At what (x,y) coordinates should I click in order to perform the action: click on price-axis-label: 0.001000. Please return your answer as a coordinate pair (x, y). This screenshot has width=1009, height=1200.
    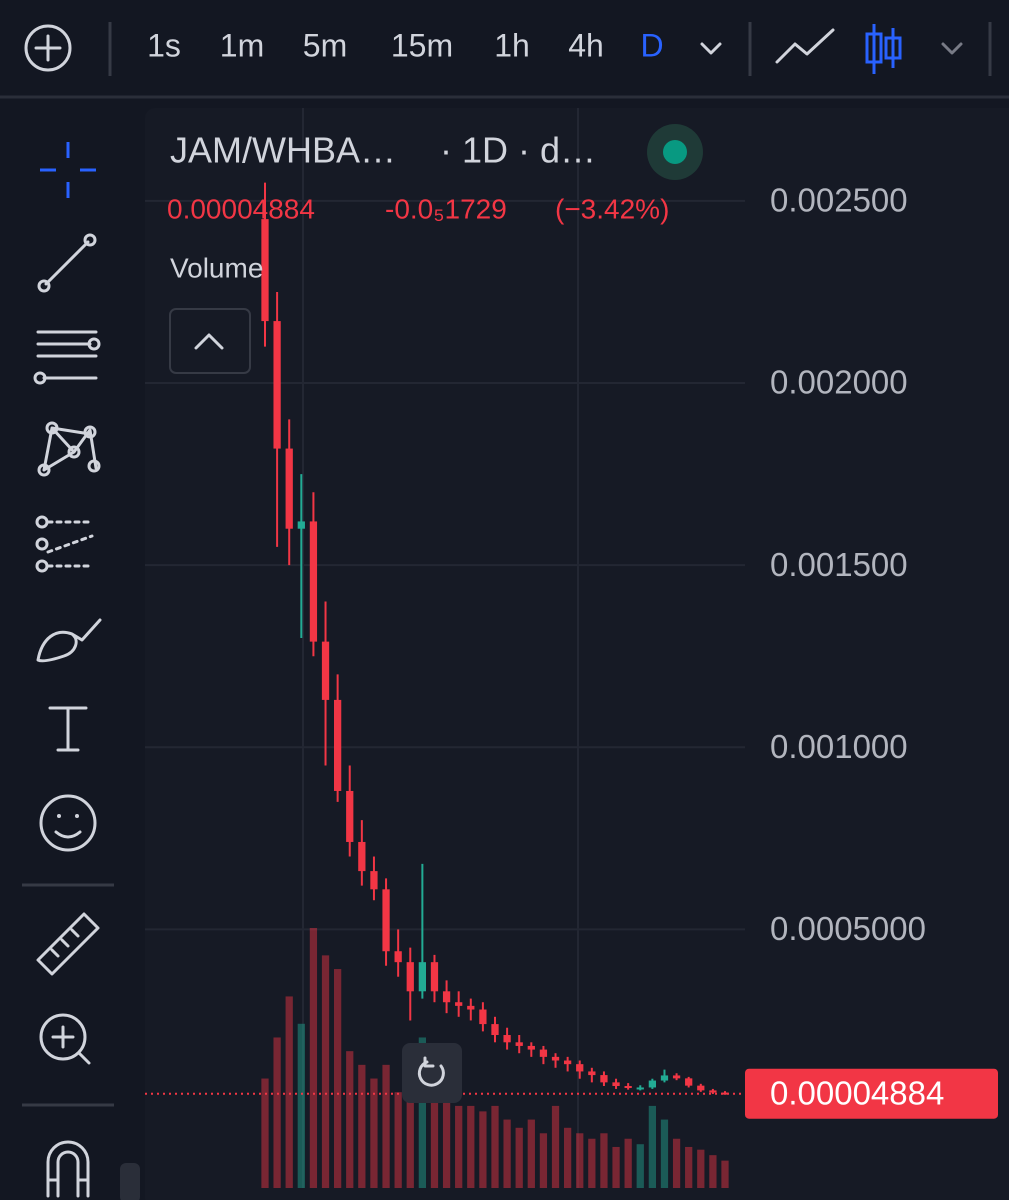
    Looking at the image, I should click on (839, 746).